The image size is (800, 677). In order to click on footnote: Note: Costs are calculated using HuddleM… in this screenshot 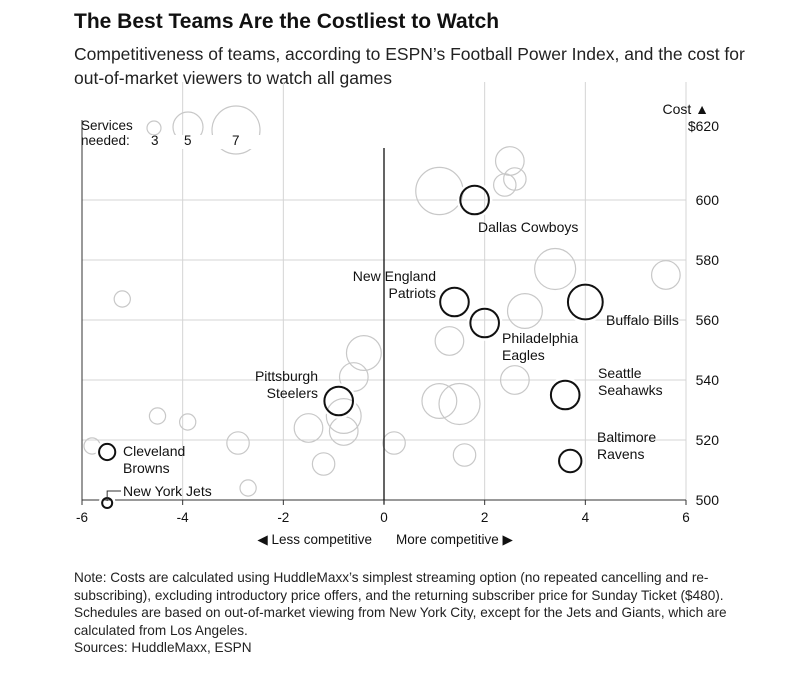, I will do `click(414, 613)`.